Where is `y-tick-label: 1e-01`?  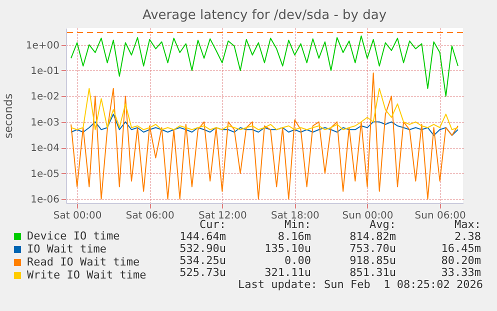
y-tick-label: 1e-01 is located at coordinates (45, 71).